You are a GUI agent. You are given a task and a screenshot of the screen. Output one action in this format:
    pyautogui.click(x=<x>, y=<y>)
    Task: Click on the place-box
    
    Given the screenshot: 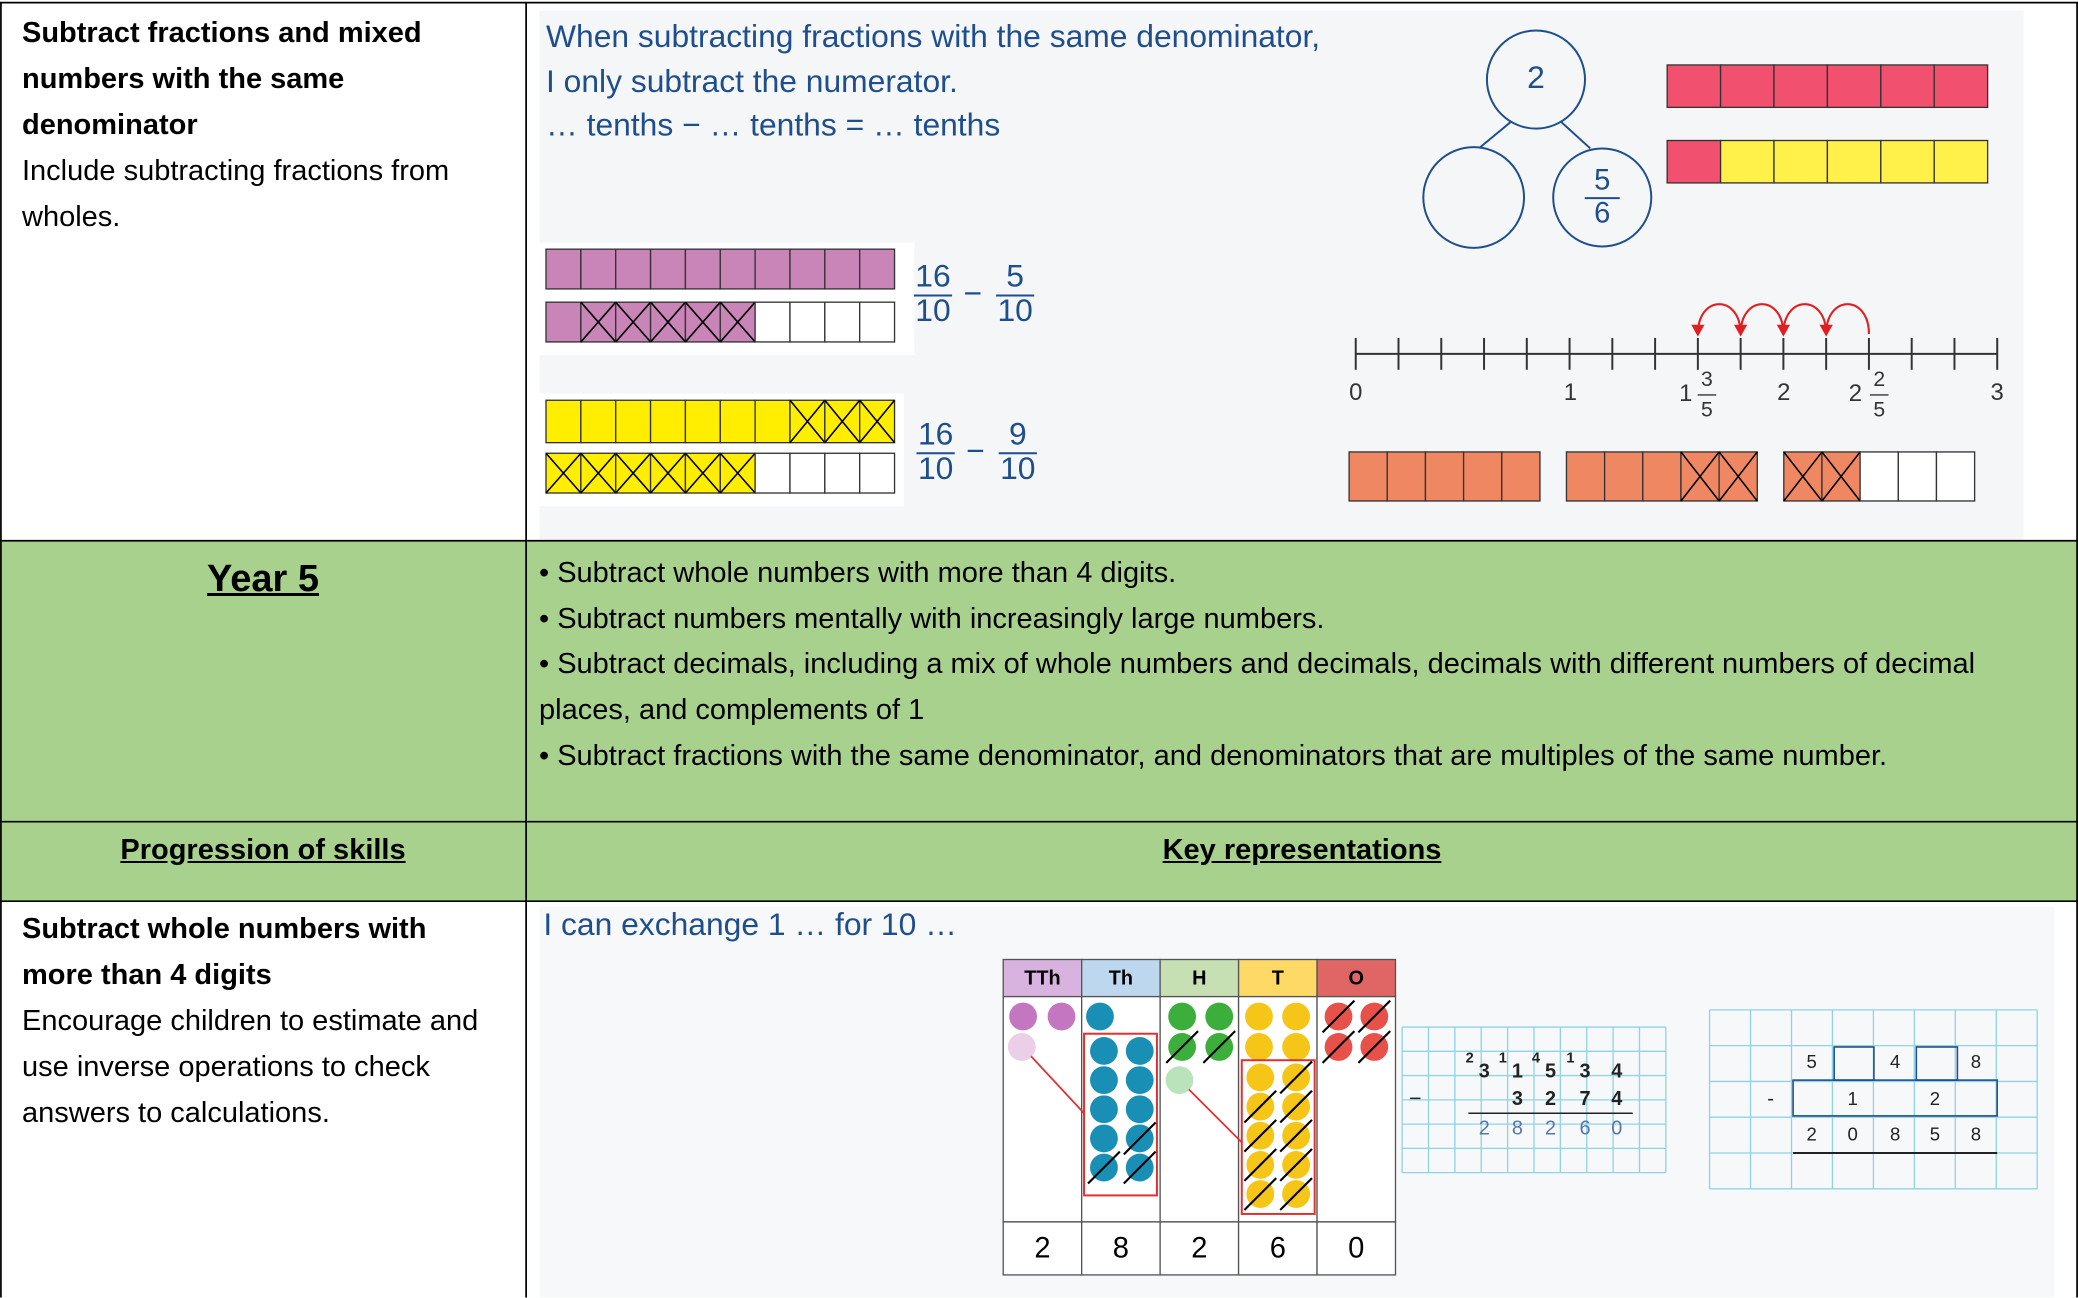 What is the action you would take?
    pyautogui.click(x=1895, y=1098)
    